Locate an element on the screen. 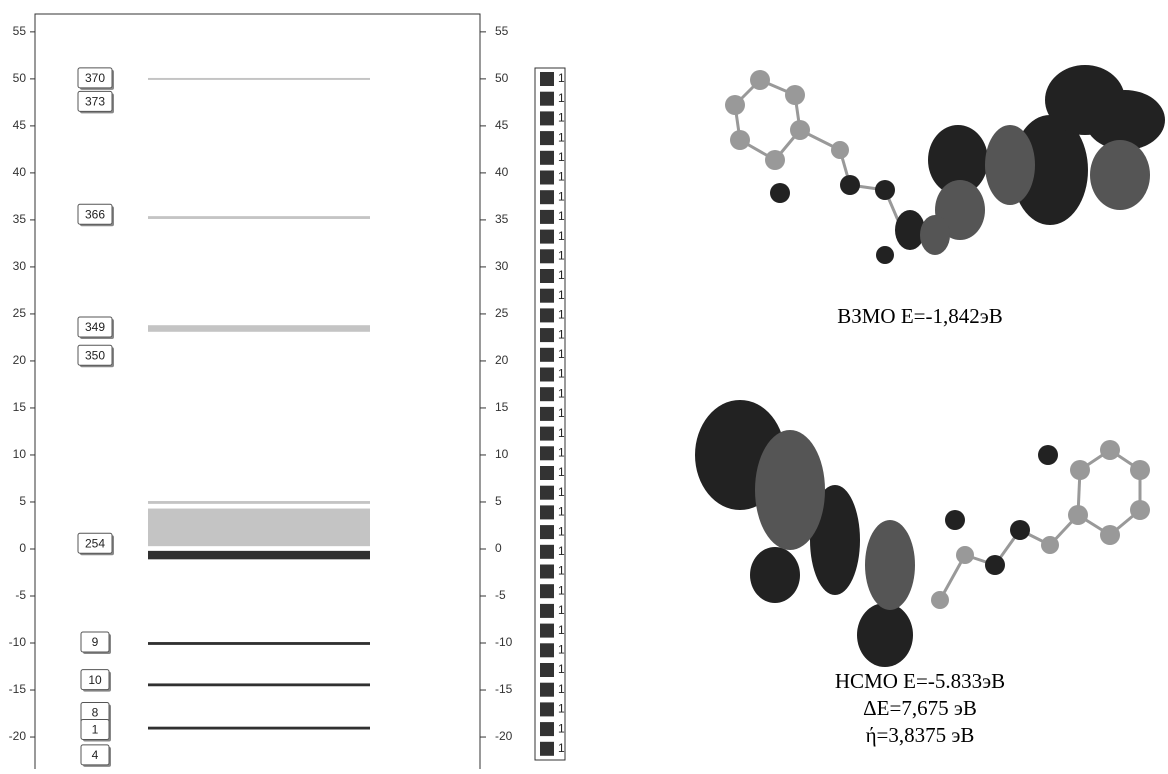 This screenshot has width=1168, height=774. left-tick-label: -20 is located at coordinates (18, 736).